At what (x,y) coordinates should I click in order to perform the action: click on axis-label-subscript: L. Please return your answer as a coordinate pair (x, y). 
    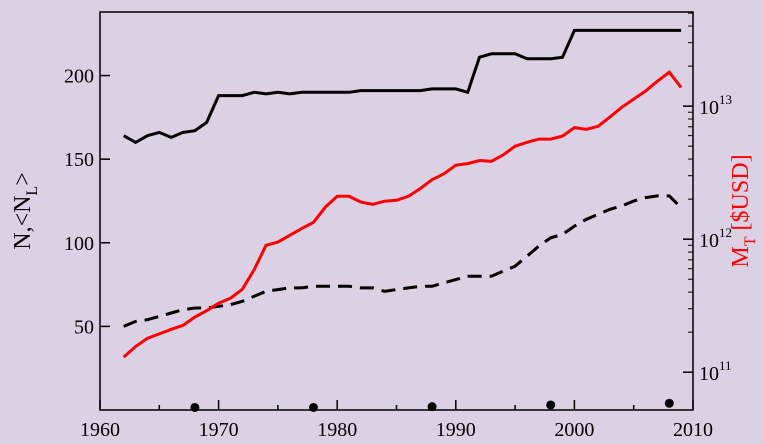
    Looking at the image, I should click on (32, 191).